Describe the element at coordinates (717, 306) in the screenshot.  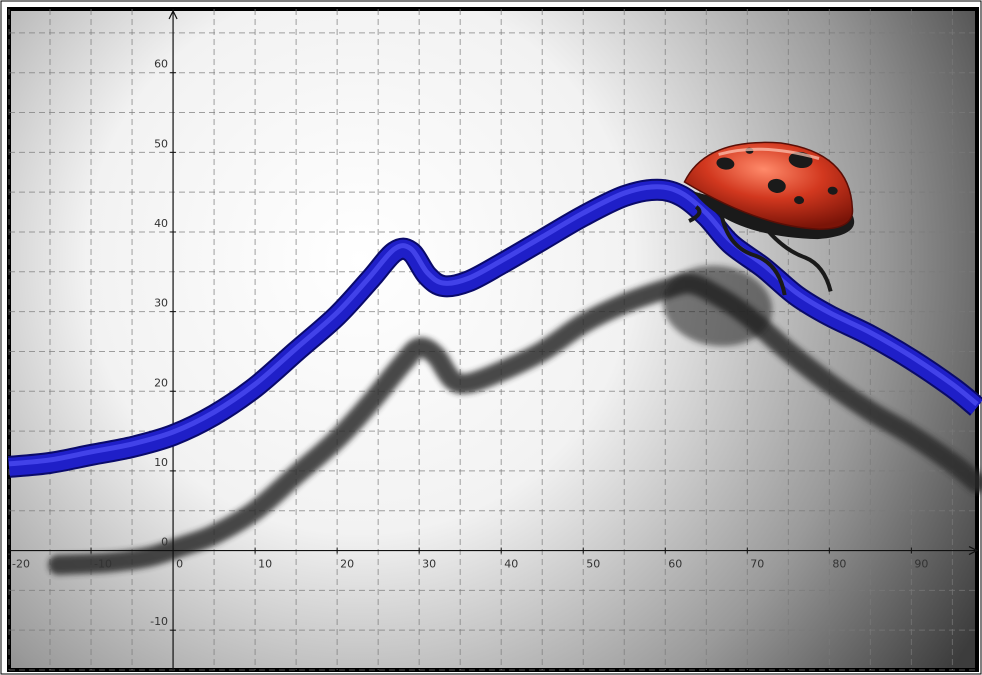
I see `ladybug-shadow` at that location.